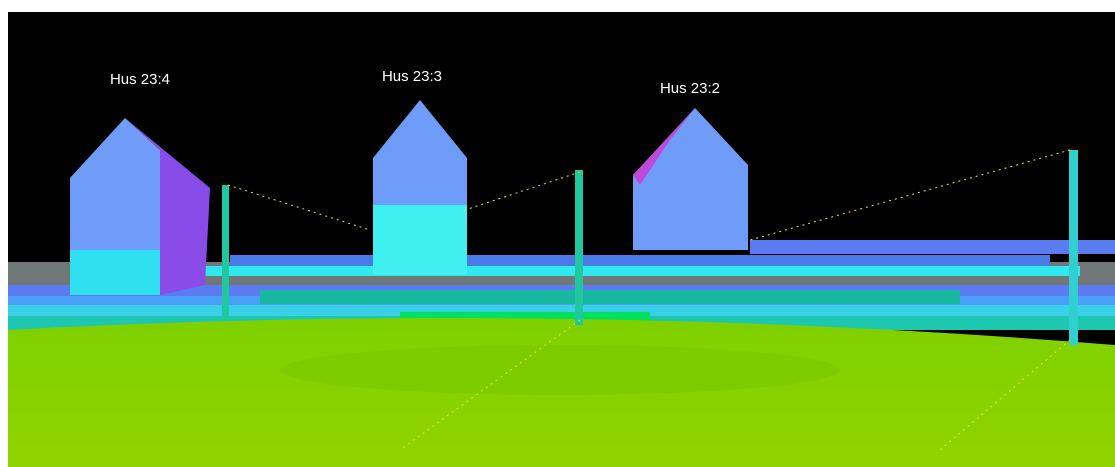 The image size is (1115, 467). What do you see at coordinates (690, 88) in the screenshot?
I see `house-label: Hus 23:2` at bounding box center [690, 88].